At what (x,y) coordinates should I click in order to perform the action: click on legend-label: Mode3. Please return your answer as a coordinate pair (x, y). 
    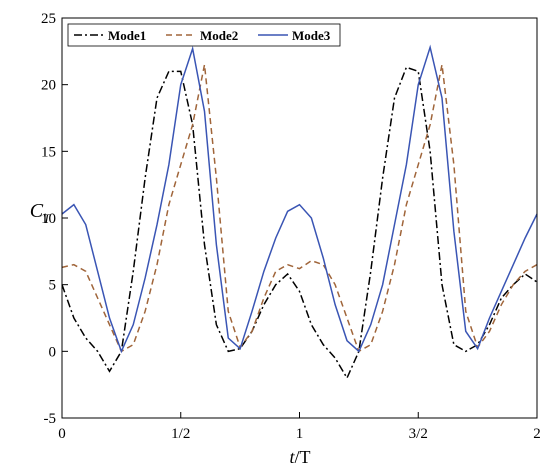
    Looking at the image, I should click on (311, 35).